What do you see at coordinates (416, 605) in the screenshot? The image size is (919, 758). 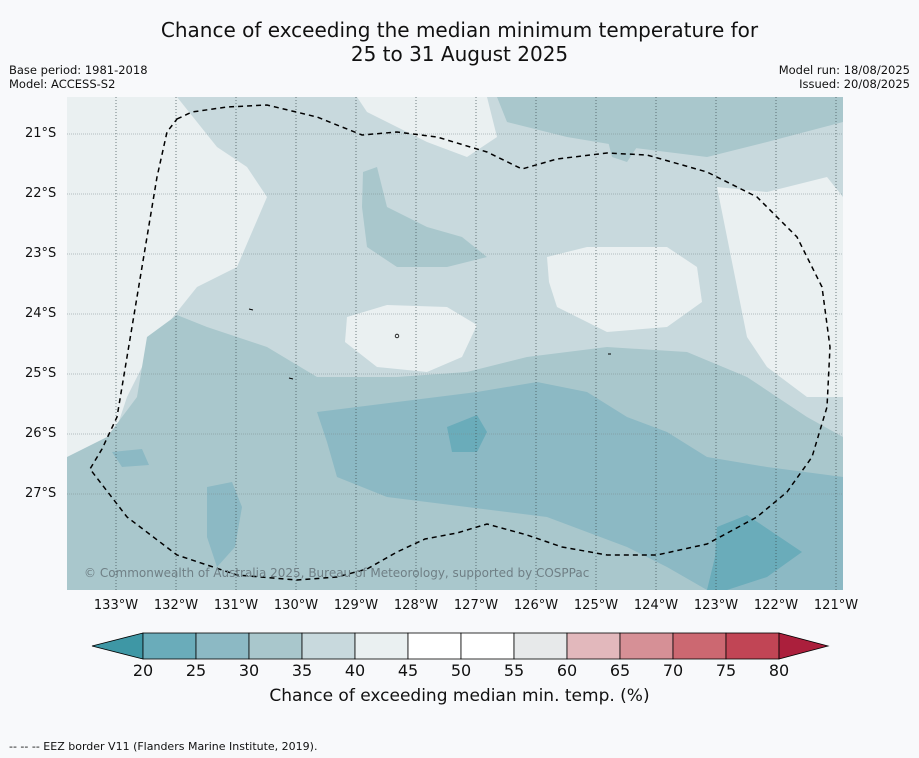 I see `lon-label-128w: 128°W` at bounding box center [416, 605].